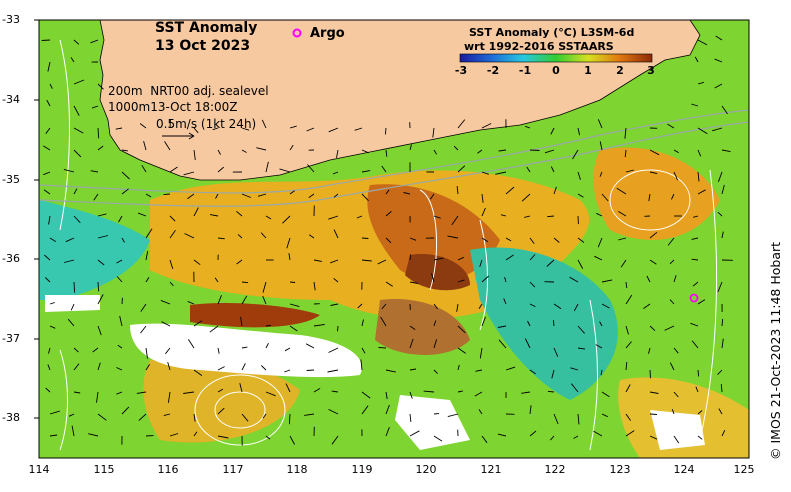 The width and height of the screenshot is (791, 492). Describe the element at coordinates (95, 250) in the screenshot. I see `cool-anomaly-west` at that location.